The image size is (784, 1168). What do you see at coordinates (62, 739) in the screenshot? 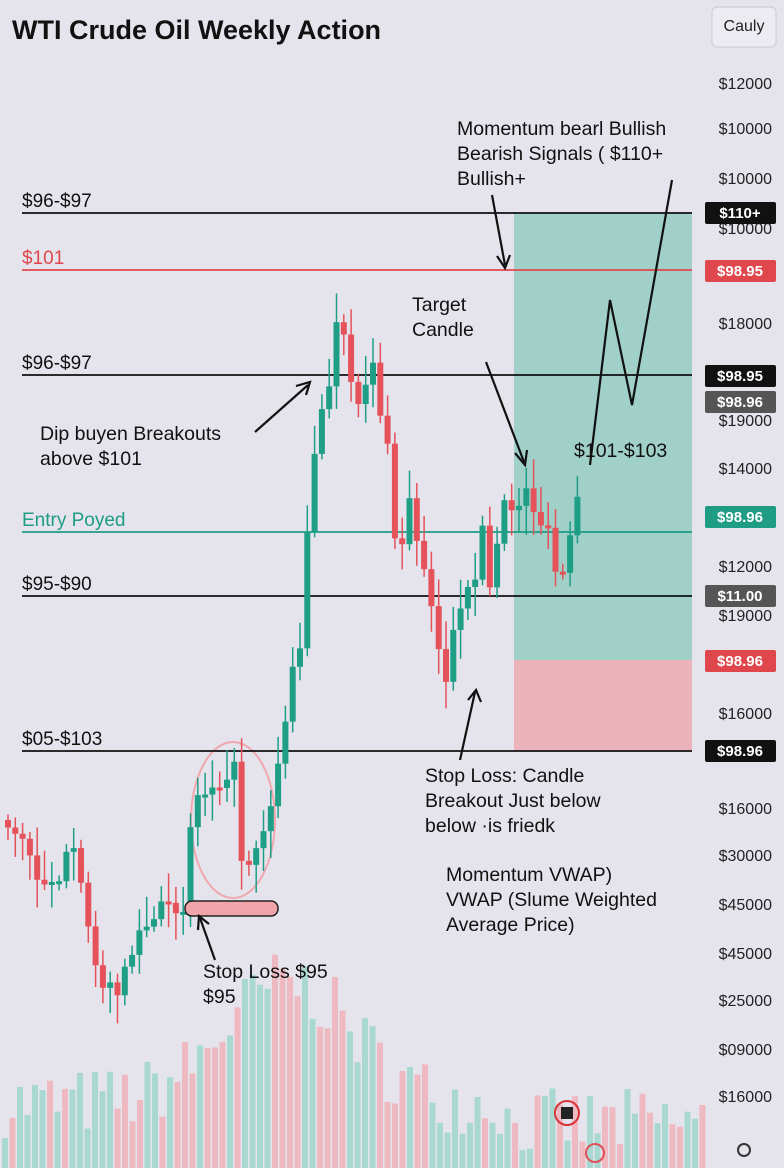
I see `level-label: $05-$103` at bounding box center [62, 739].